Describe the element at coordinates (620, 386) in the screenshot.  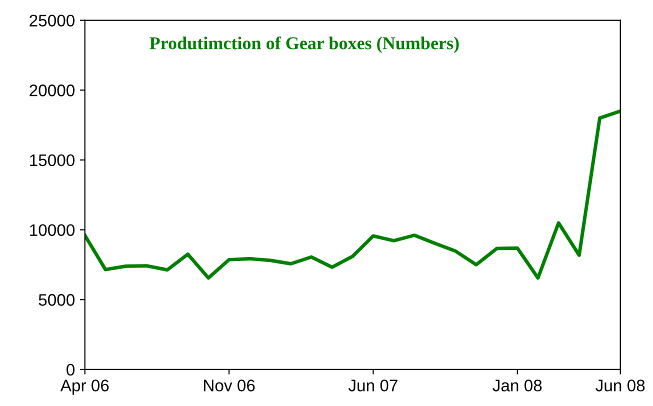
I see `x-tick-label: Jun 08` at that location.